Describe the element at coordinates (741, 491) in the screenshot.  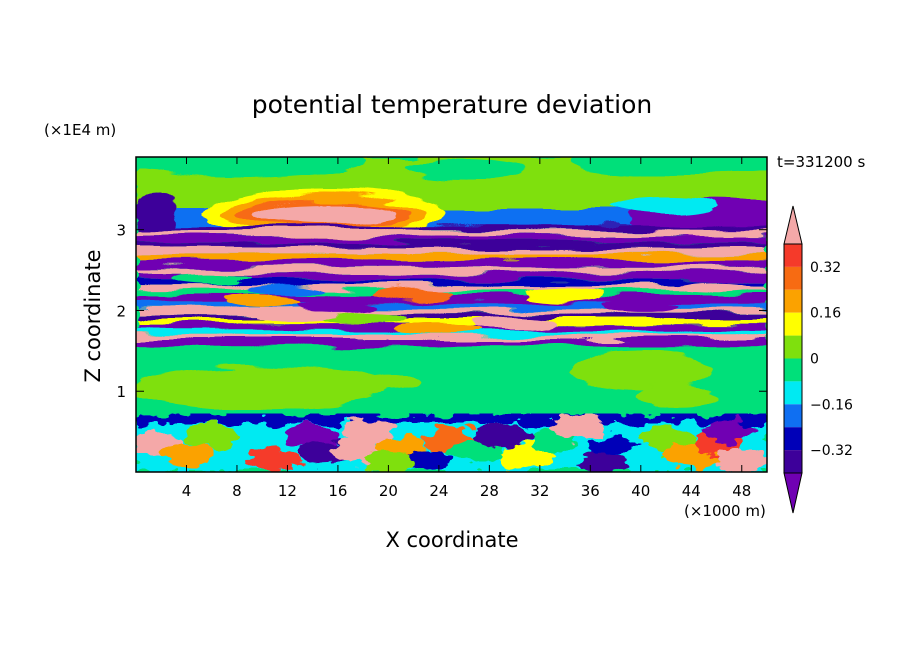
I see `x-tick-label: 48` at that location.